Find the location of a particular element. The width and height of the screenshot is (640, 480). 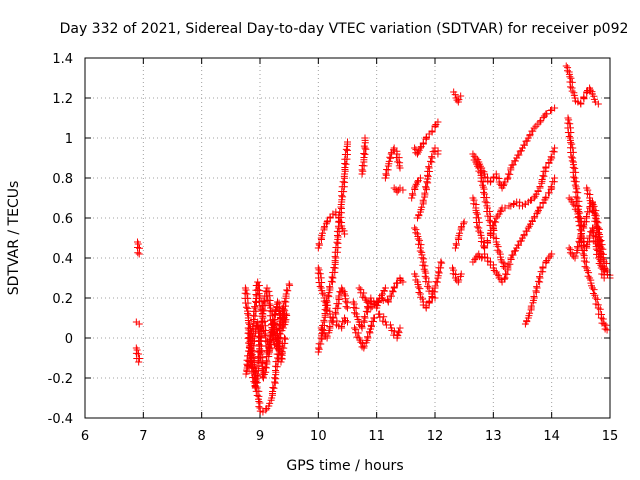

x-axis-label: GPS time / hours is located at coordinates (344, 466).